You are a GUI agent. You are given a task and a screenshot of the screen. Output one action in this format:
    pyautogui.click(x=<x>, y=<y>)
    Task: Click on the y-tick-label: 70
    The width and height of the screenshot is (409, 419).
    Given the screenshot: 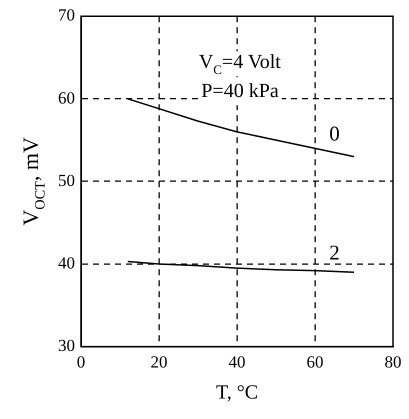 What is the action you would take?
    pyautogui.click(x=66, y=15)
    